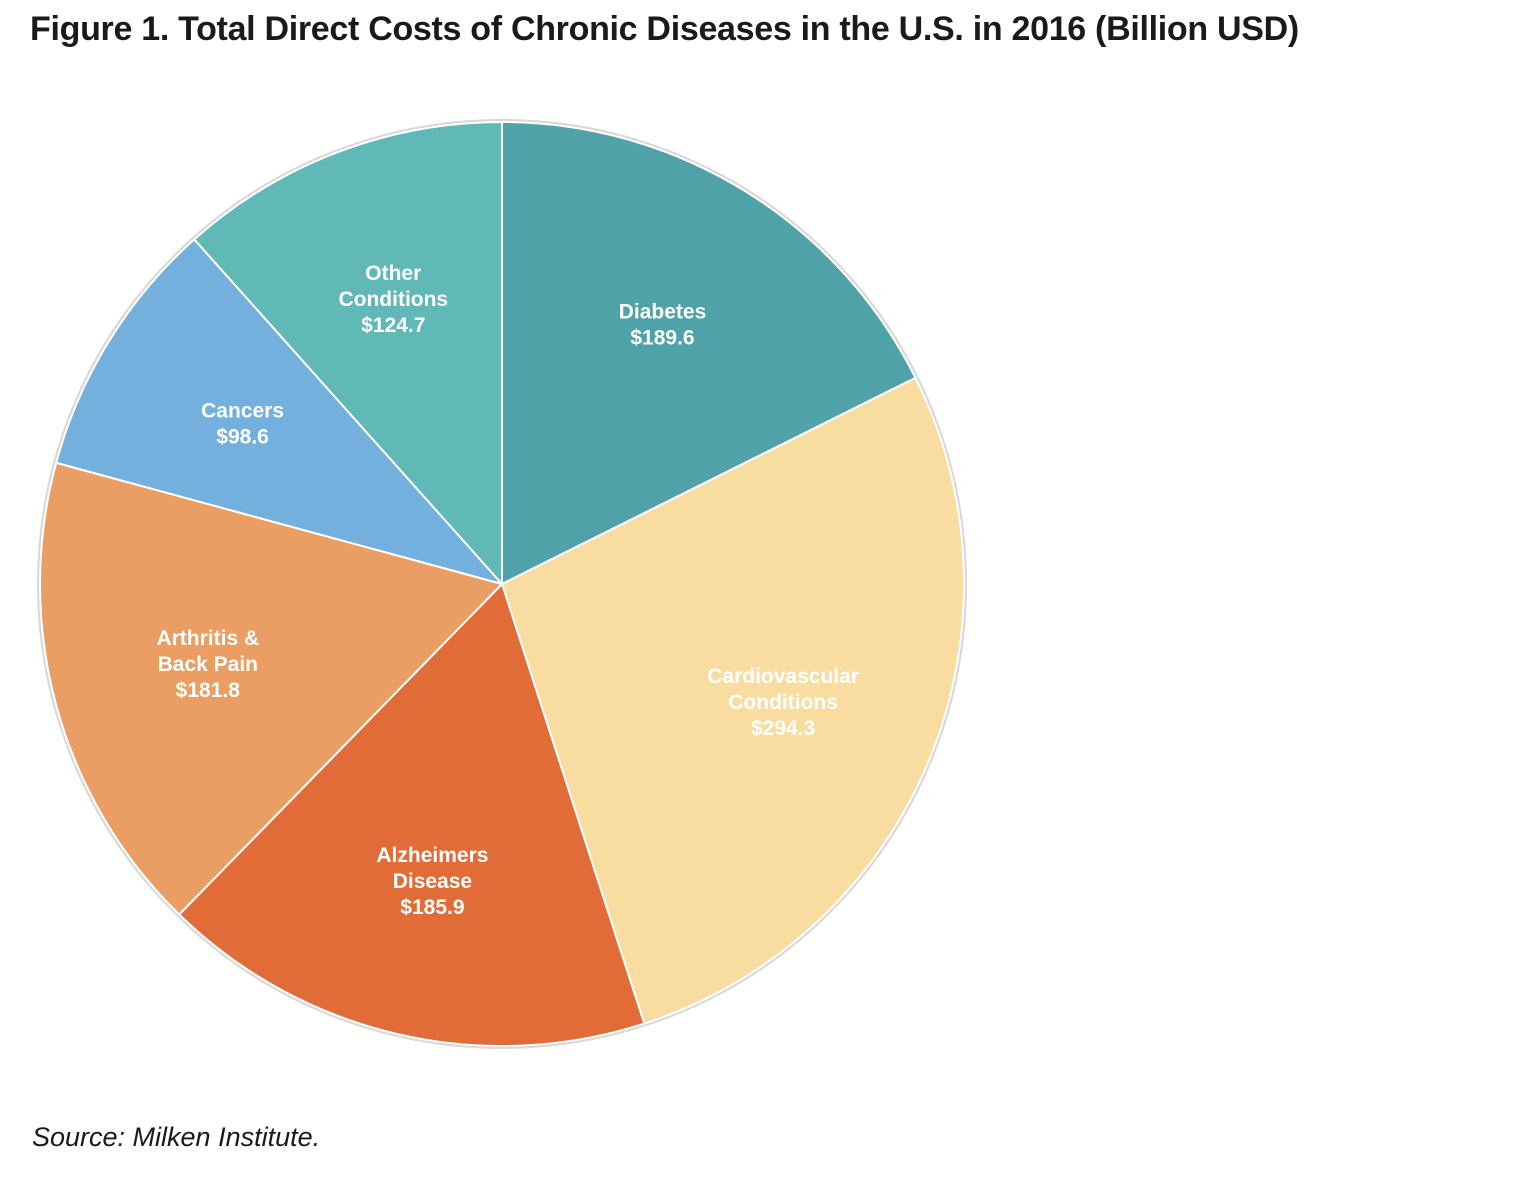 The height and width of the screenshot is (1184, 1530). What do you see at coordinates (432, 855) in the screenshot?
I see `slice-name-alzheimers-disease: Alzheimers` at bounding box center [432, 855].